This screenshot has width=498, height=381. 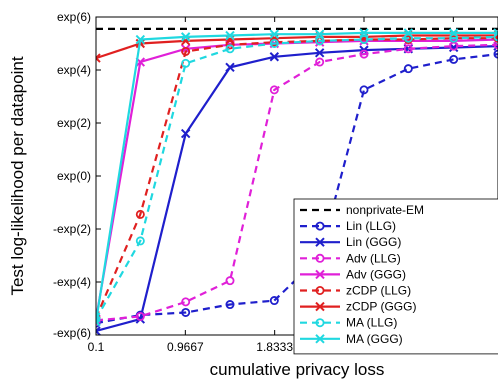 I want to click on y-tick-label: -exp(2), so click(x=72, y=229).